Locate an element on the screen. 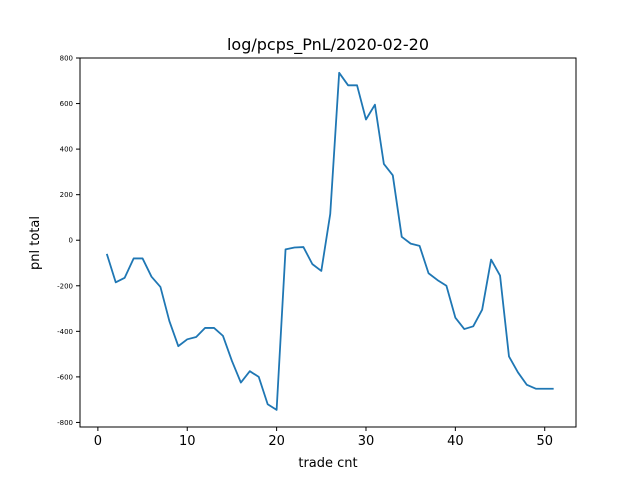 The image size is (640, 480). y-tick-label: -200 is located at coordinates (65, 286).